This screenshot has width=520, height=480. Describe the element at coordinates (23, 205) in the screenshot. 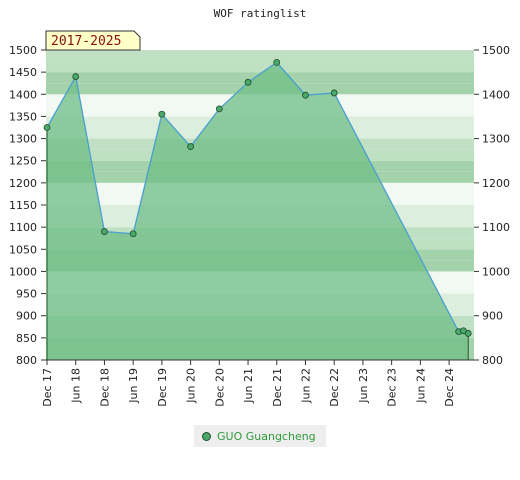

I see `y-tick-label-left: 1150` at that location.